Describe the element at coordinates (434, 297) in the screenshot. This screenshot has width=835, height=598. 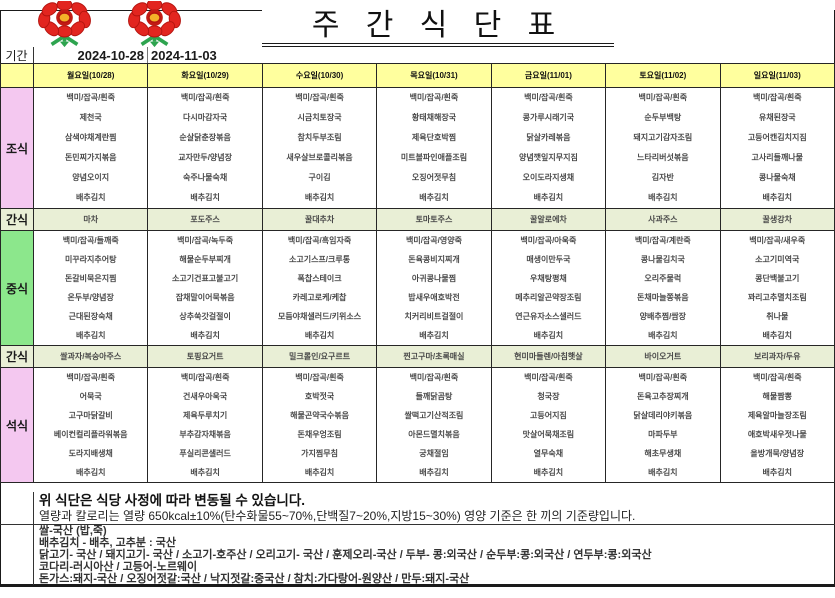
I see `menu-item: 밥새우애호박전` at that location.